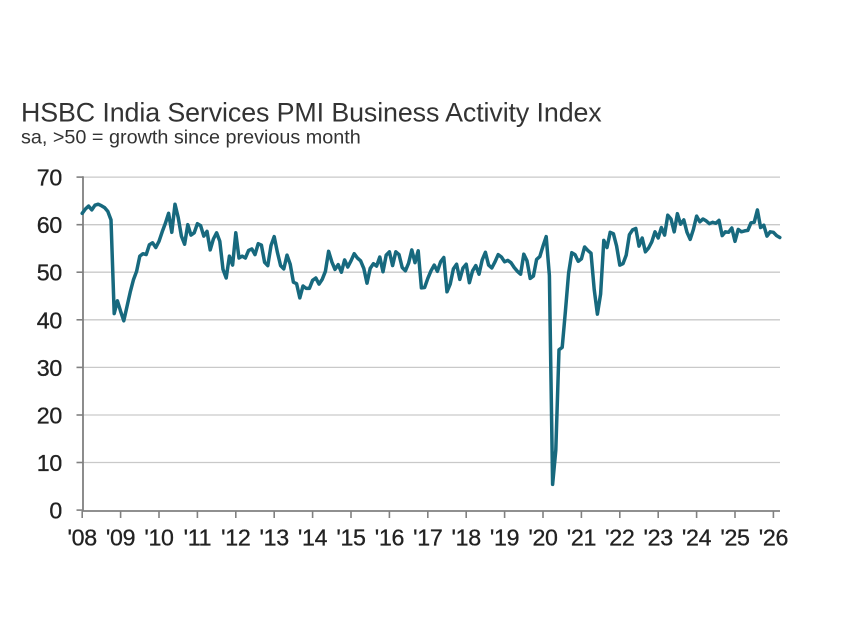  I want to click on svg-text: '12, so click(235, 538).